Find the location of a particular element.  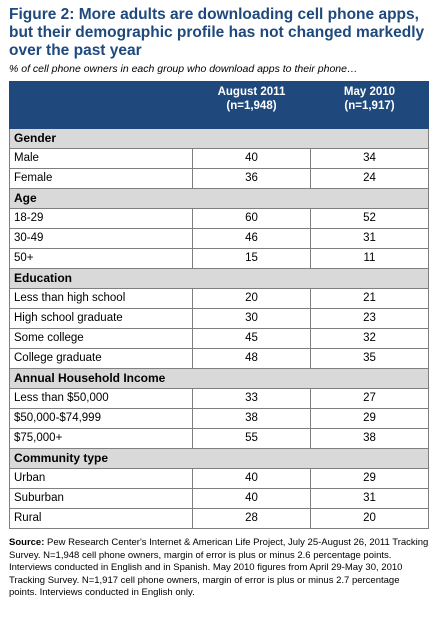

group-heading: Community type is located at coordinates (219, 458).